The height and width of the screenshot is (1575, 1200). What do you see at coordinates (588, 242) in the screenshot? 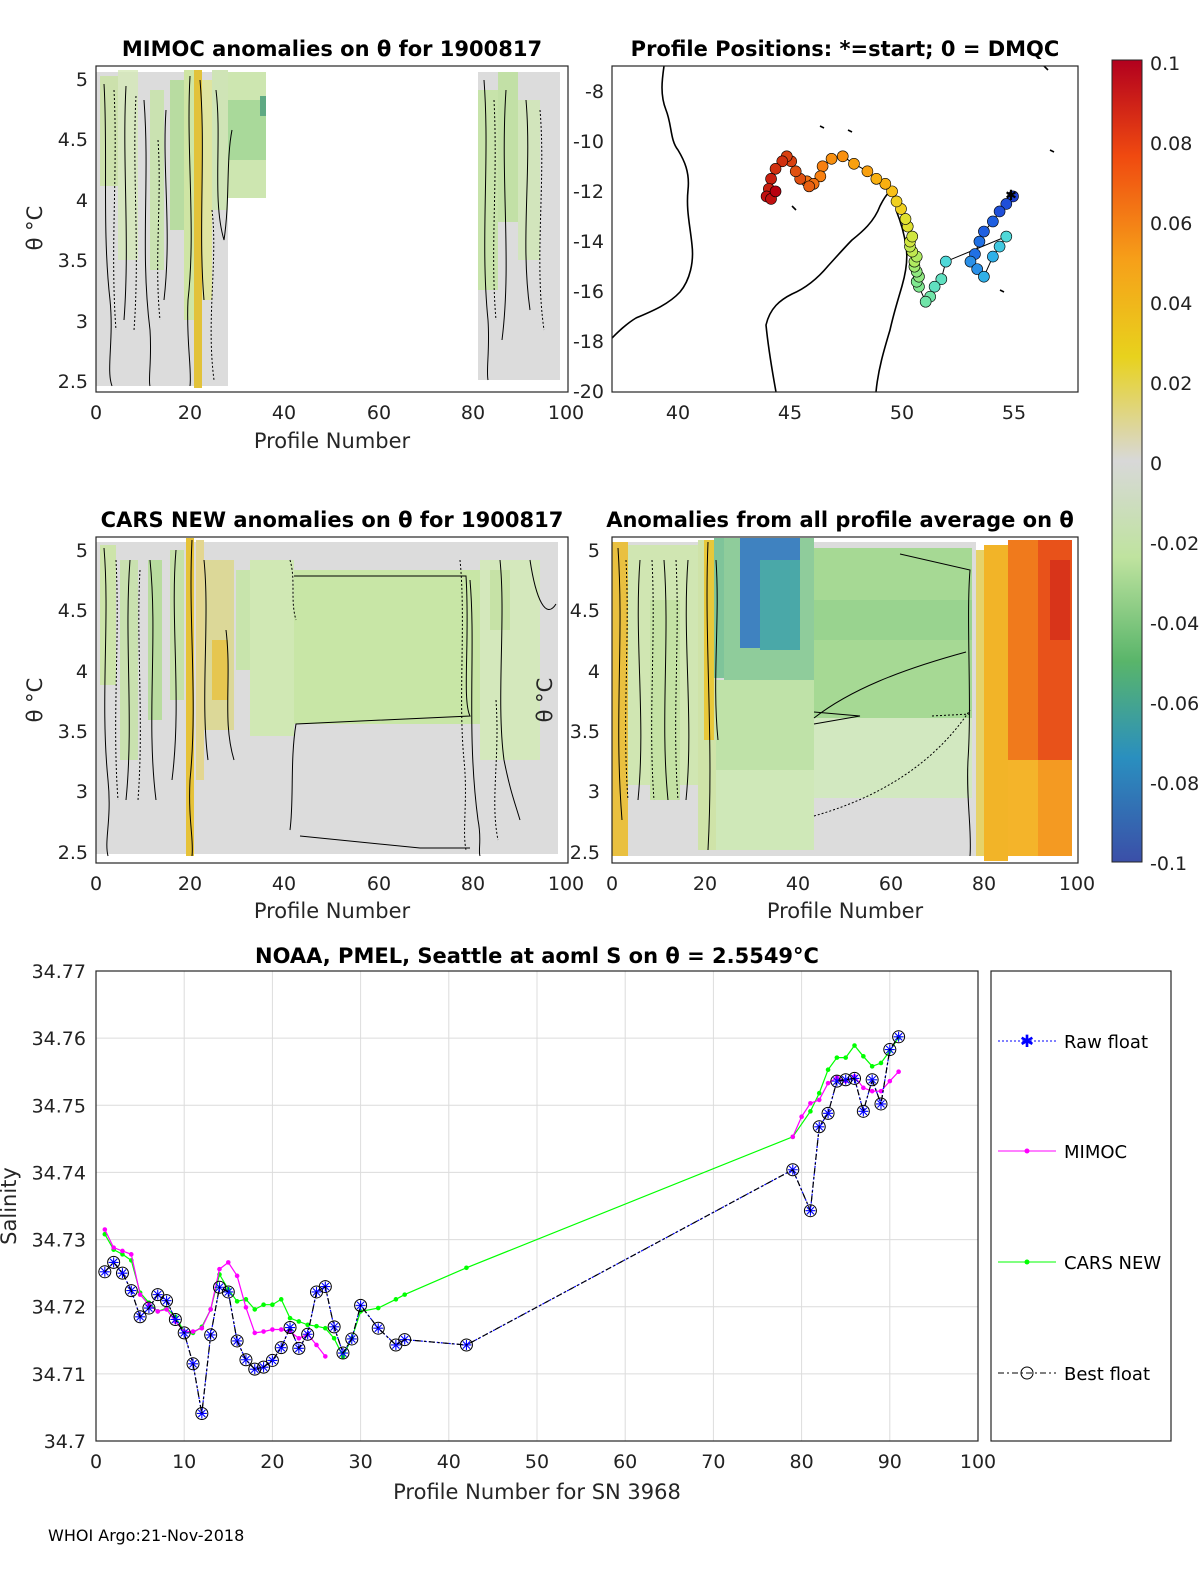
I see `map-y-ticks: -8 -10 -12 -14 -16 -18 -20` at bounding box center [588, 242].